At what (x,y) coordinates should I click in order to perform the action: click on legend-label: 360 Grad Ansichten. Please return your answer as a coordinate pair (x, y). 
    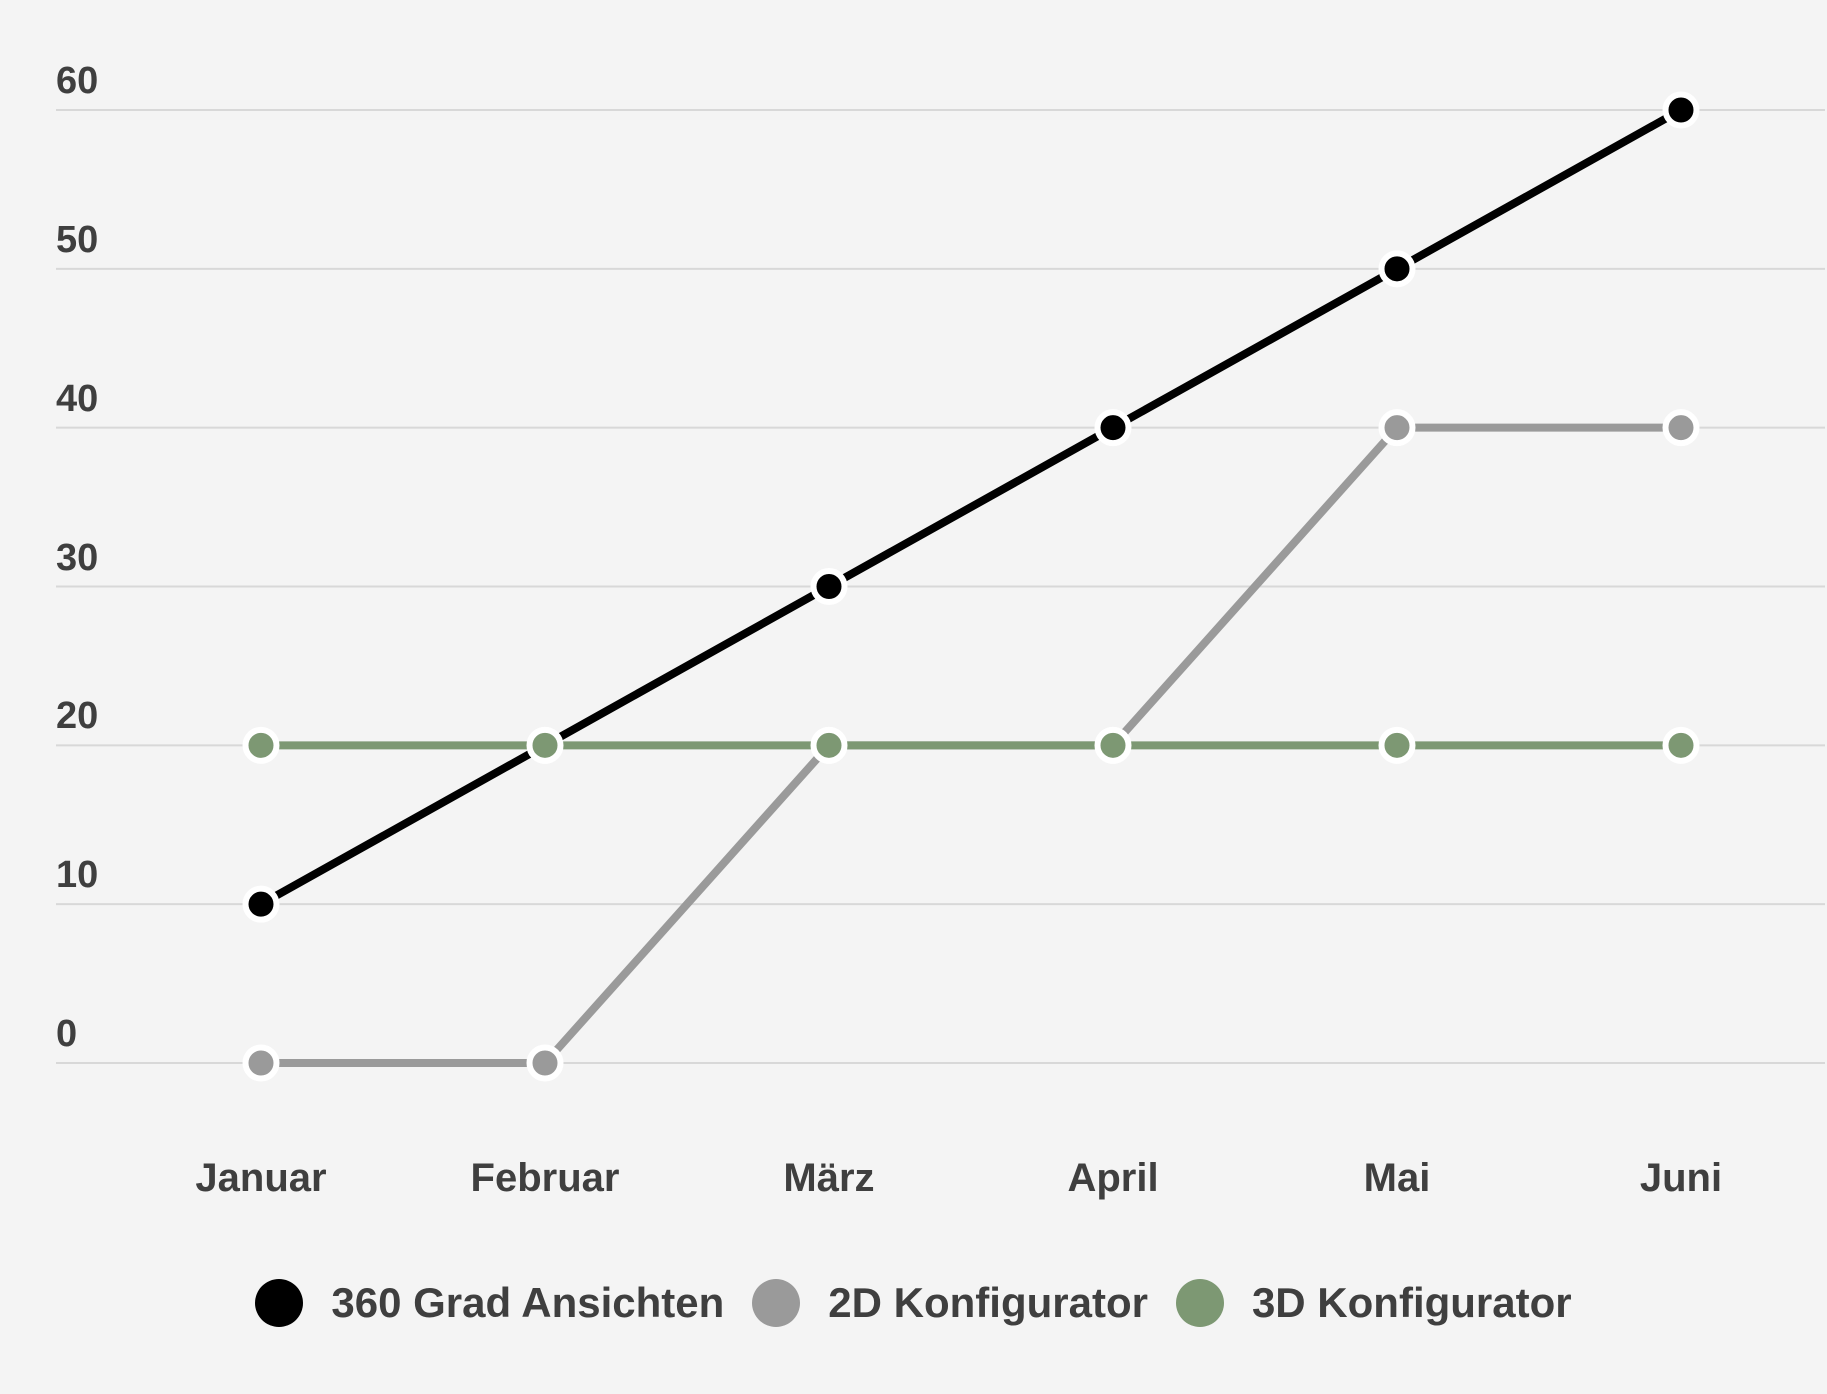
    Looking at the image, I should click on (528, 1302).